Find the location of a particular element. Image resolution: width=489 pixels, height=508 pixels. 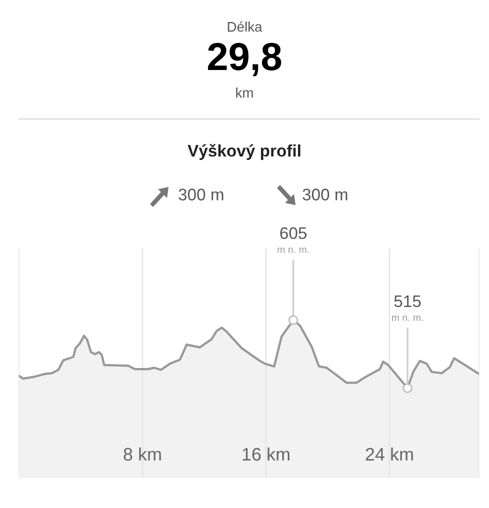

chart-title: Výškový profil is located at coordinates (244, 152).